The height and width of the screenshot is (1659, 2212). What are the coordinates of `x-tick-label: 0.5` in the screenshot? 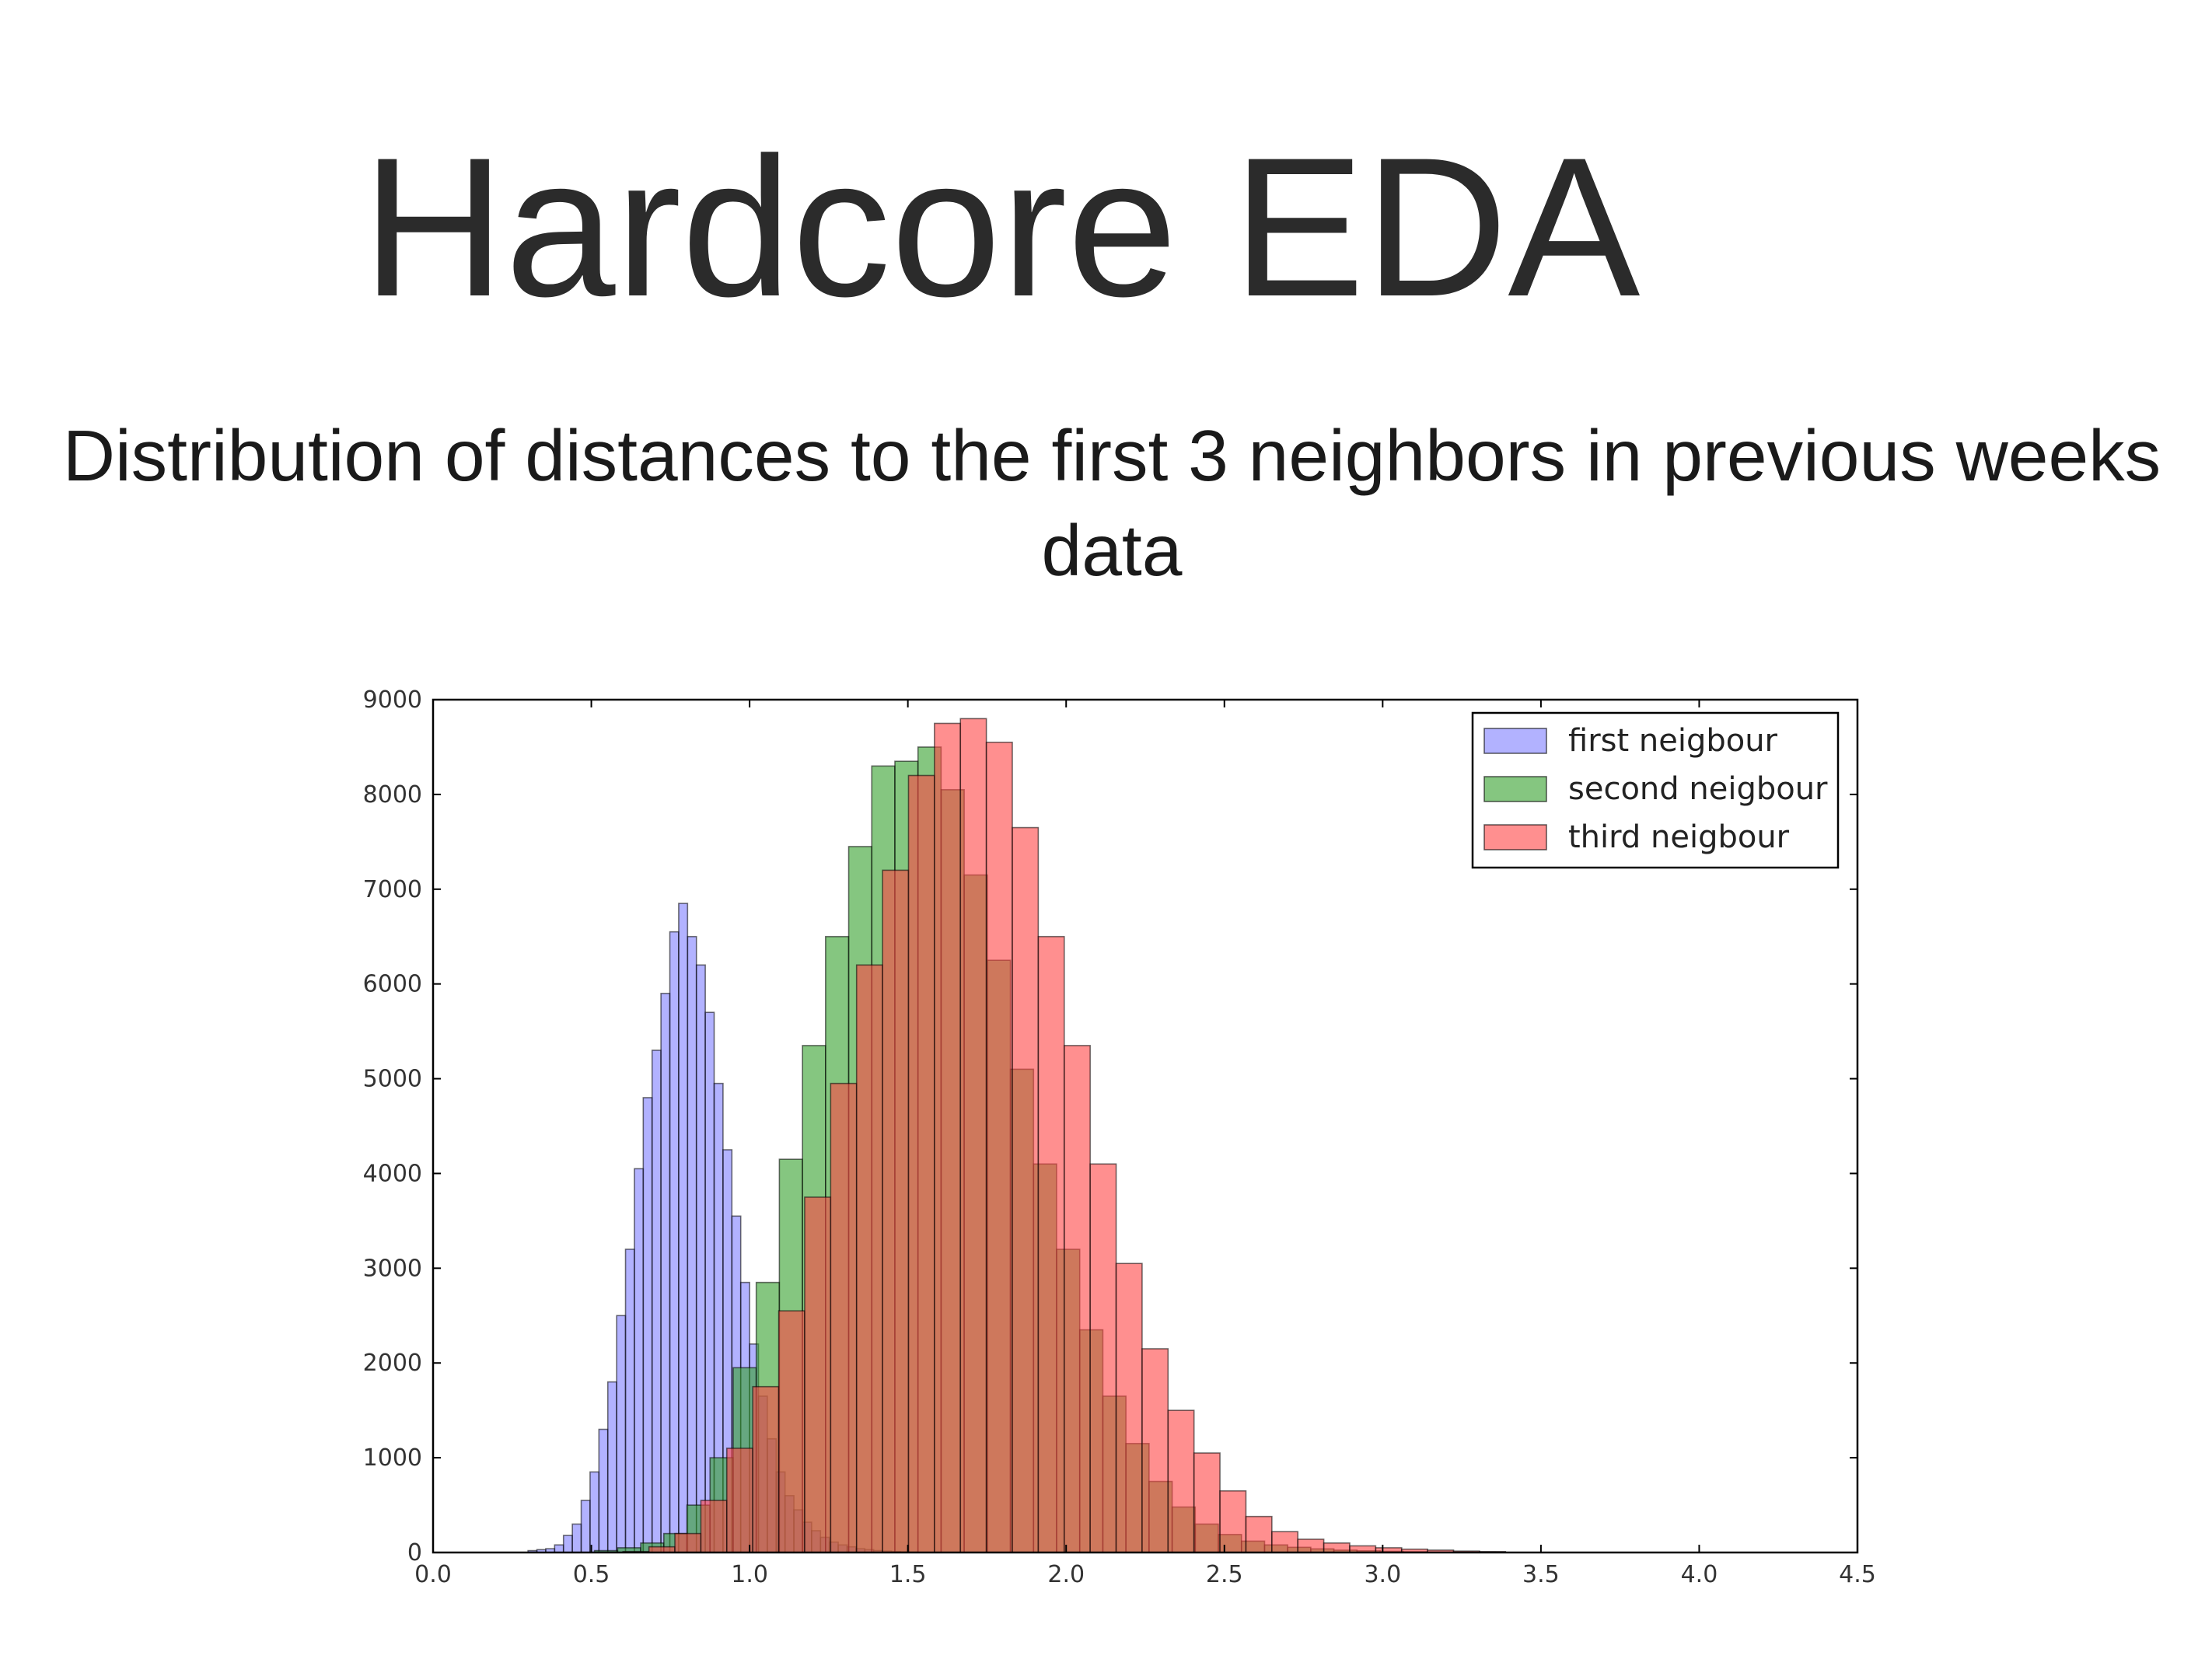 It's located at (591, 1574).